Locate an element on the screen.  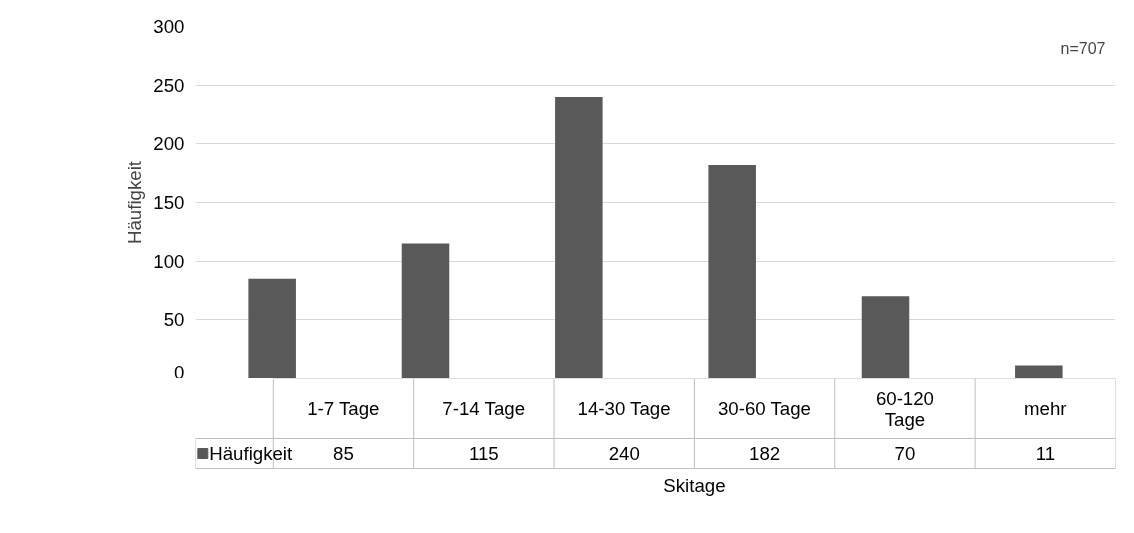
data-label: 85 is located at coordinates (343, 453).